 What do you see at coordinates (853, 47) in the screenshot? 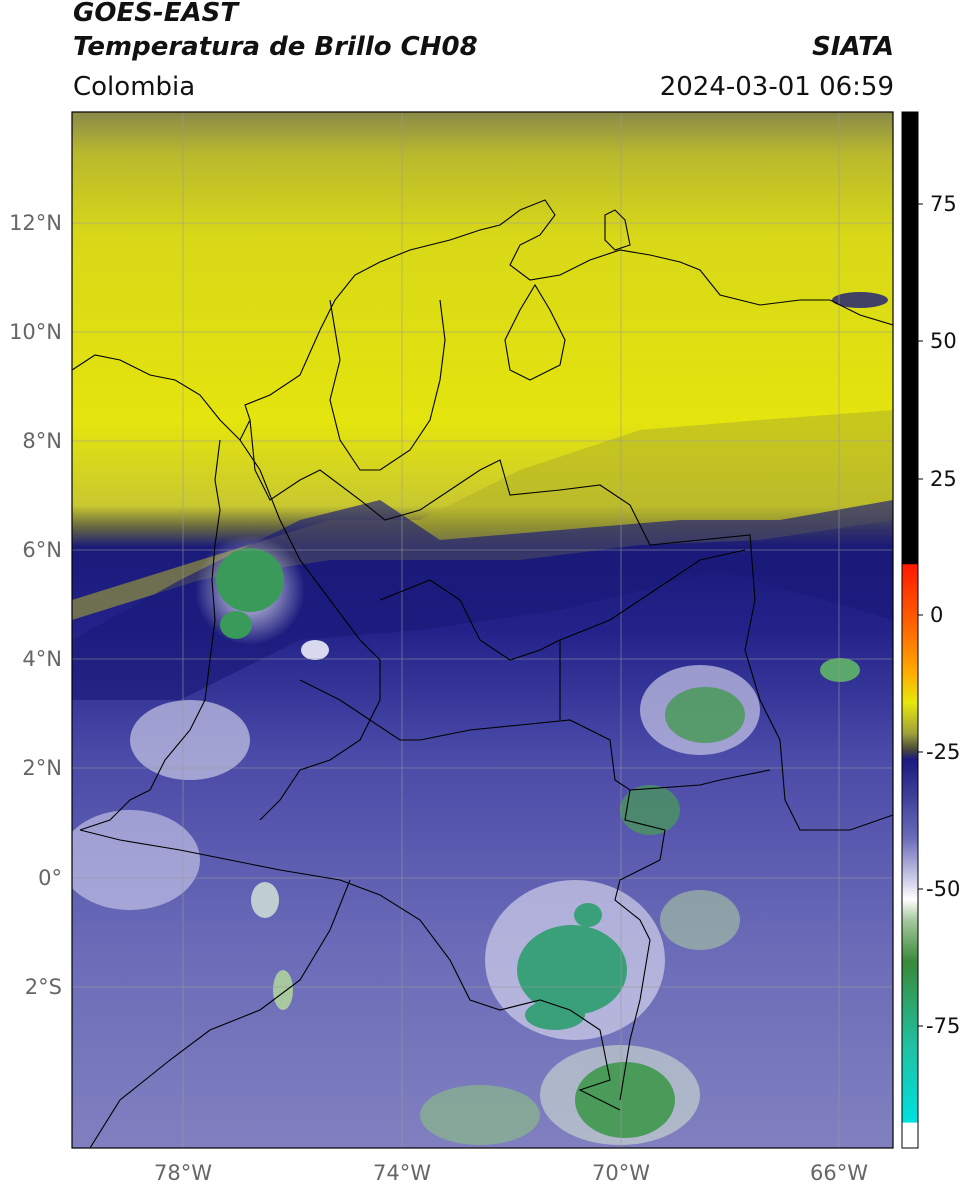
I see `organization-label: SIATA` at bounding box center [853, 47].